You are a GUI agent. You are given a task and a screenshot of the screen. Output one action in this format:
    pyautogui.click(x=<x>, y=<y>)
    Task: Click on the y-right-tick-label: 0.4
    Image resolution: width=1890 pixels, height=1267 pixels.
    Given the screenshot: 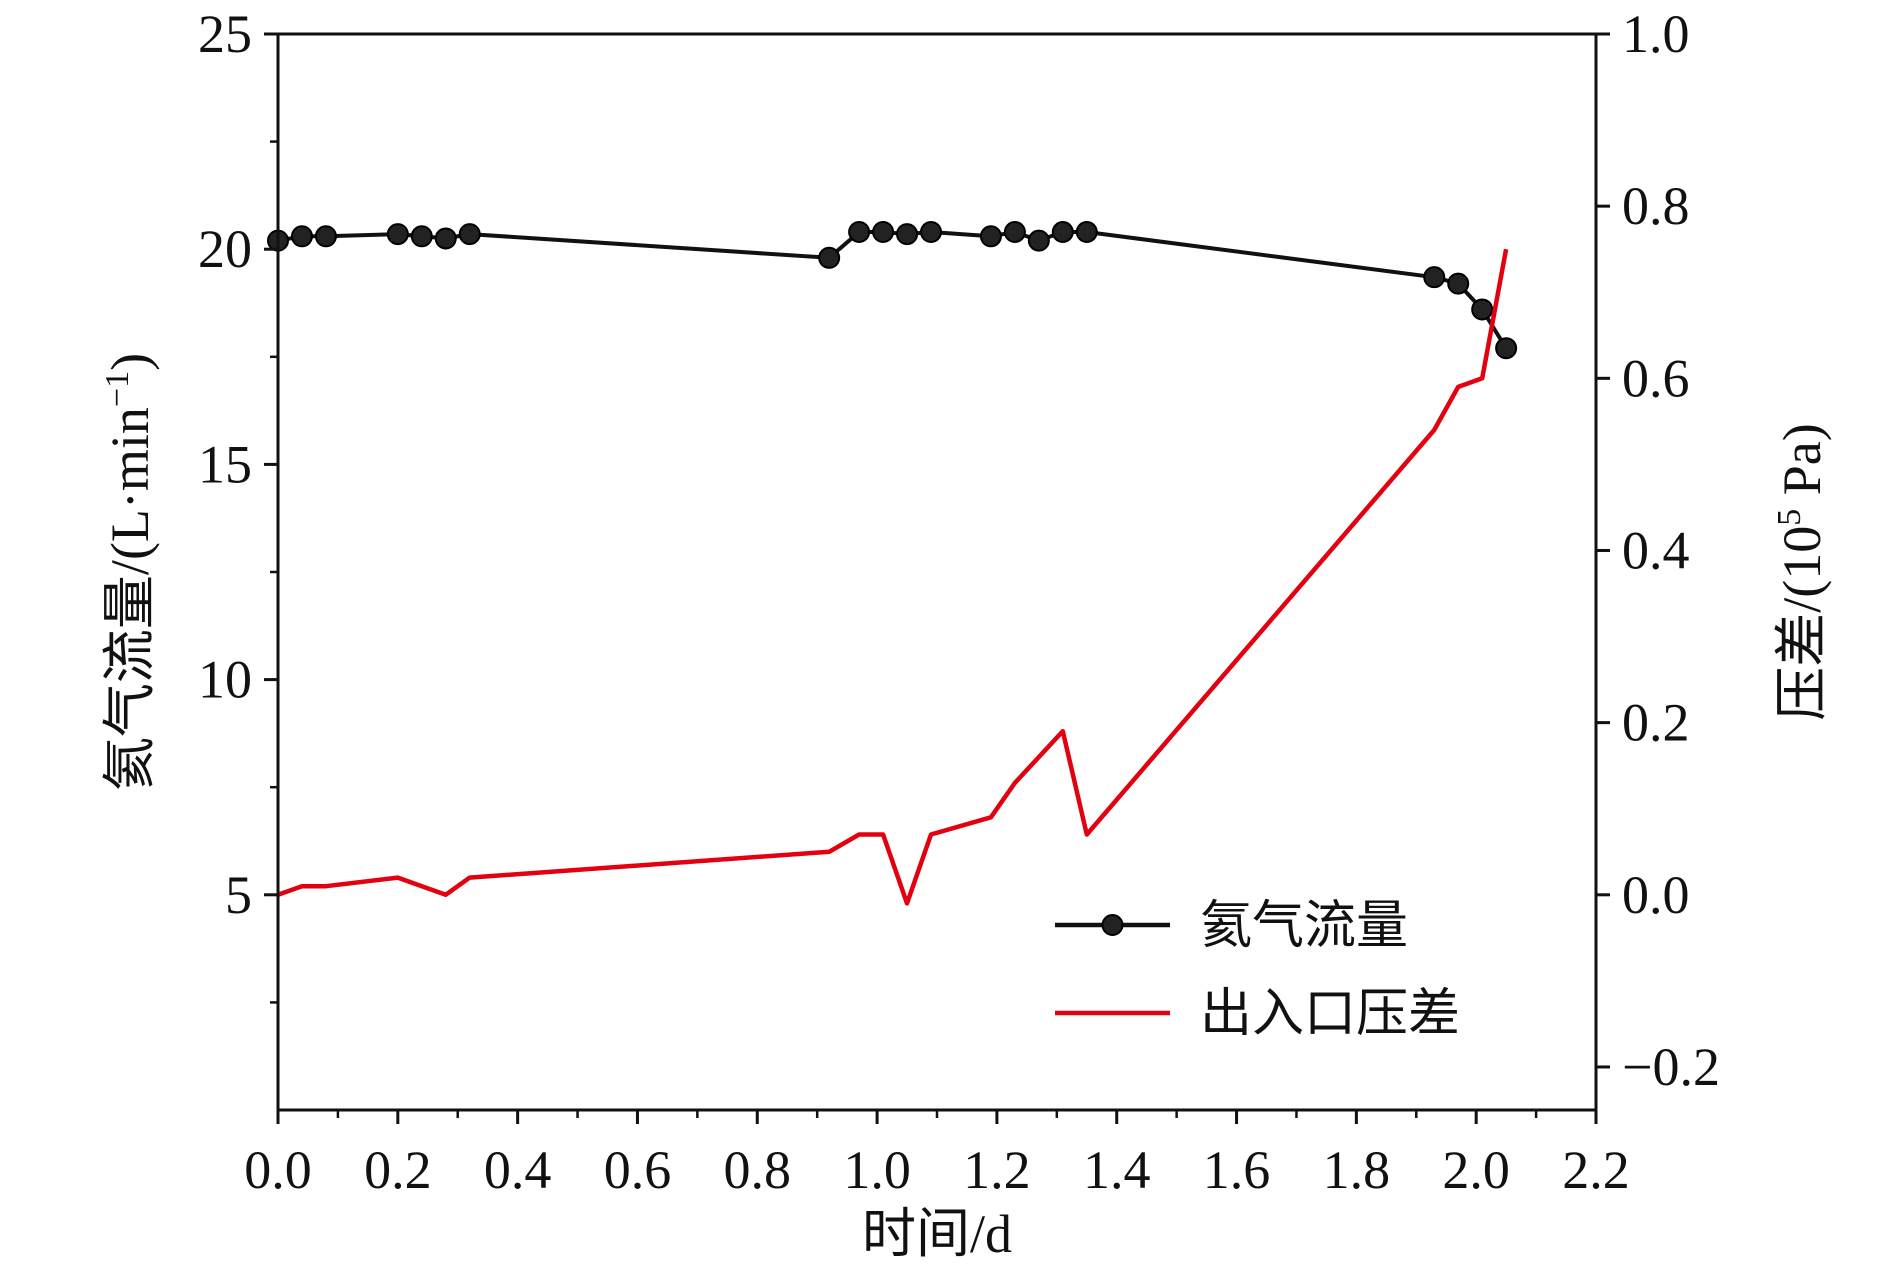 What is the action you would take?
    pyautogui.click(x=1656, y=550)
    